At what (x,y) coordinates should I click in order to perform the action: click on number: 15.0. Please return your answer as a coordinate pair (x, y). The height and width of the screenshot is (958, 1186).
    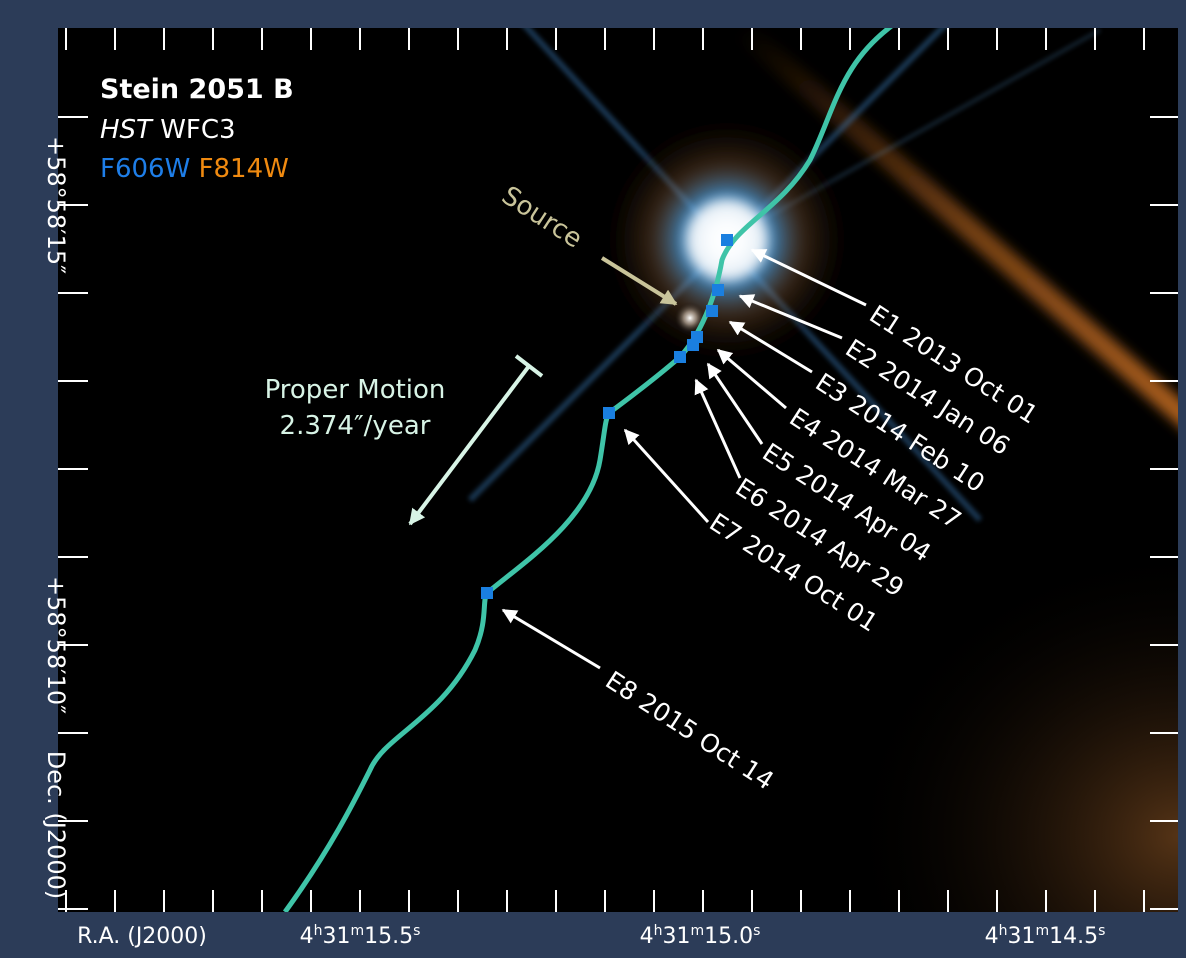
    Looking at the image, I should click on (728, 936).